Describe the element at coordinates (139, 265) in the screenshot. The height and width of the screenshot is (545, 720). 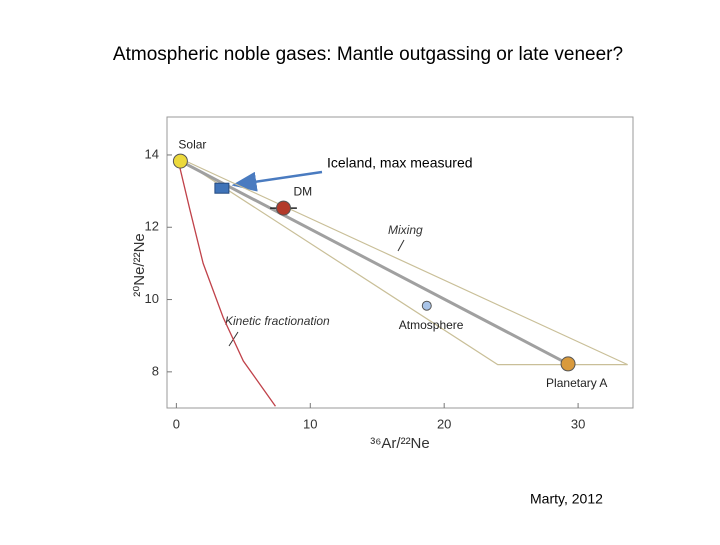
I see `y-axis-label: ²⁰Ne/²²Ne` at that location.